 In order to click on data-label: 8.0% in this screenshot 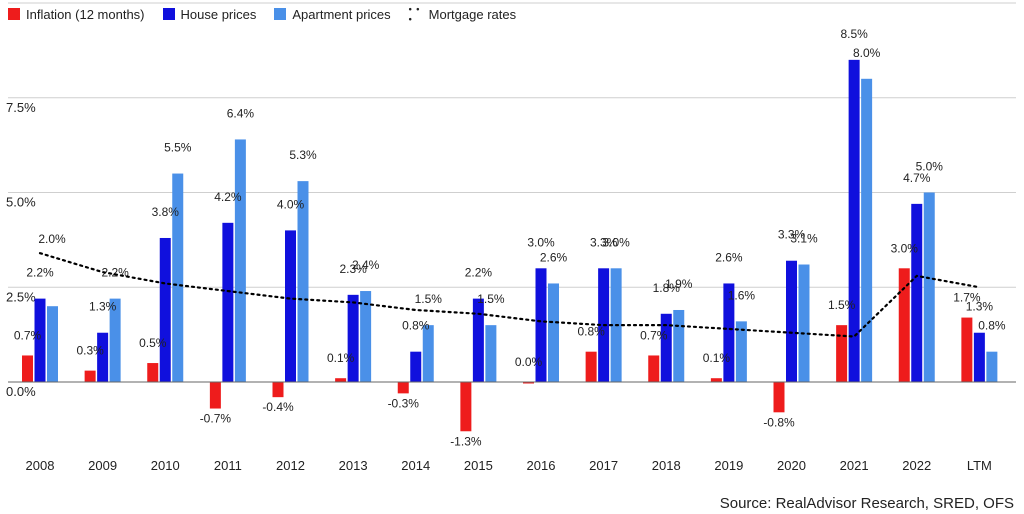, I will do `click(867, 53)`.